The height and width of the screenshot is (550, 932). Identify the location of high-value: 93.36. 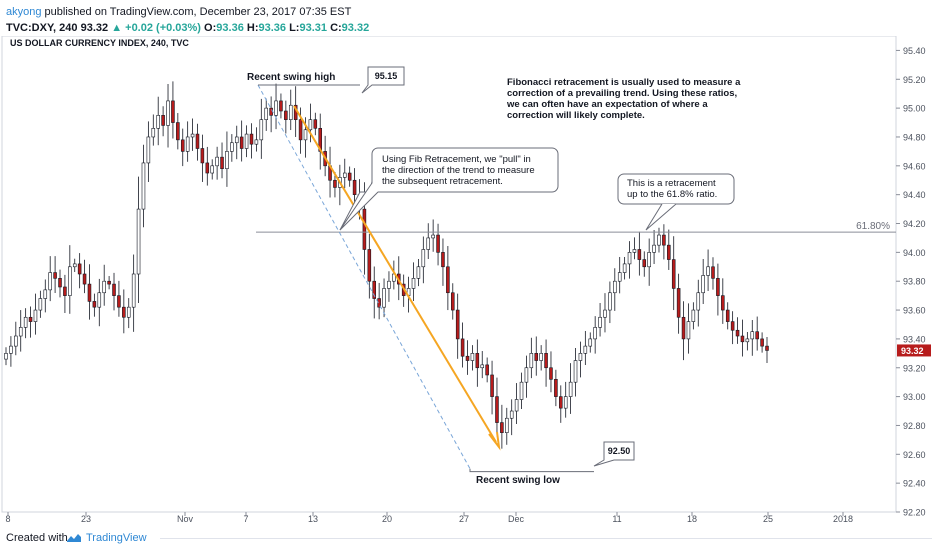
(272, 28).